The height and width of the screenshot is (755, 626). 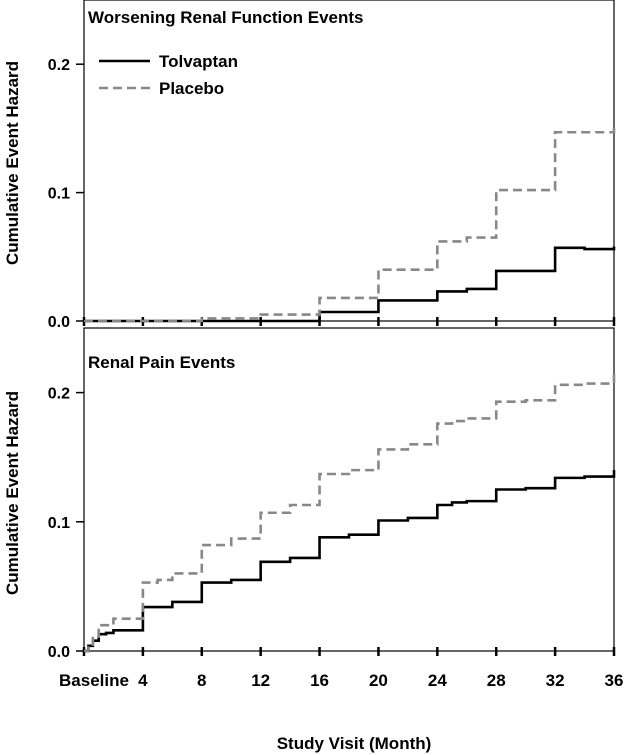 What do you see at coordinates (496, 680) in the screenshot?
I see `x-tick-label: 28` at bounding box center [496, 680].